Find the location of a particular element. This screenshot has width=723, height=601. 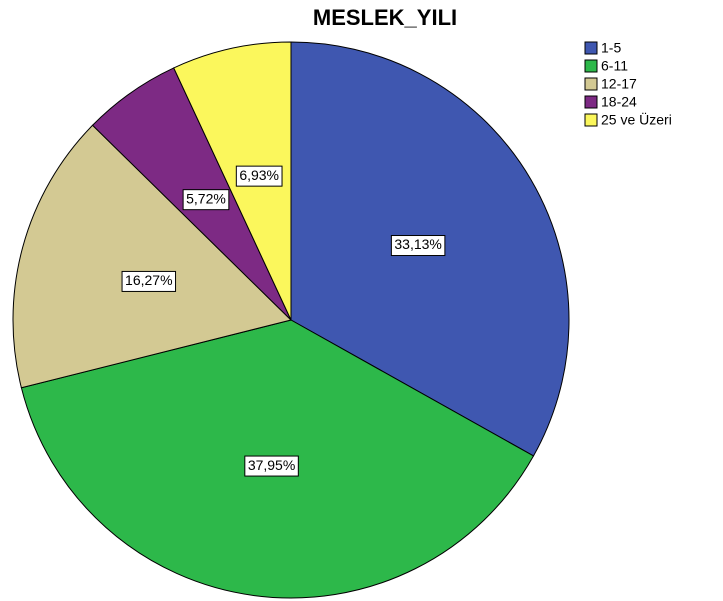

data-label: 33,13% is located at coordinates (417, 244).